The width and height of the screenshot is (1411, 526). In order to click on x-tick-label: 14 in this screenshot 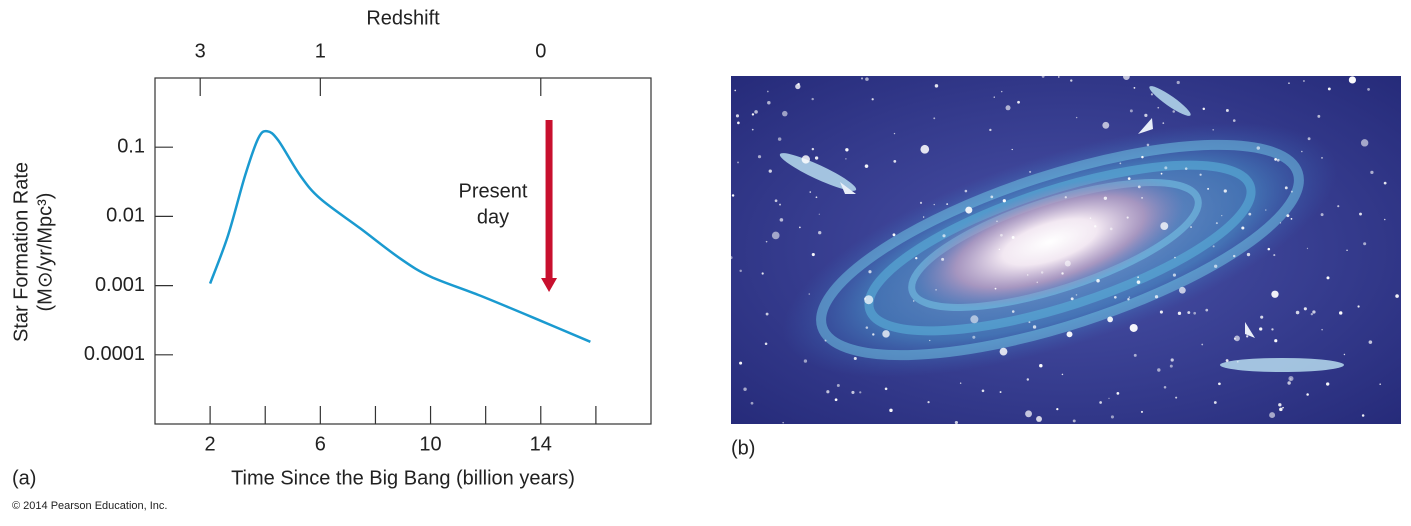, I will do `click(541, 444)`.